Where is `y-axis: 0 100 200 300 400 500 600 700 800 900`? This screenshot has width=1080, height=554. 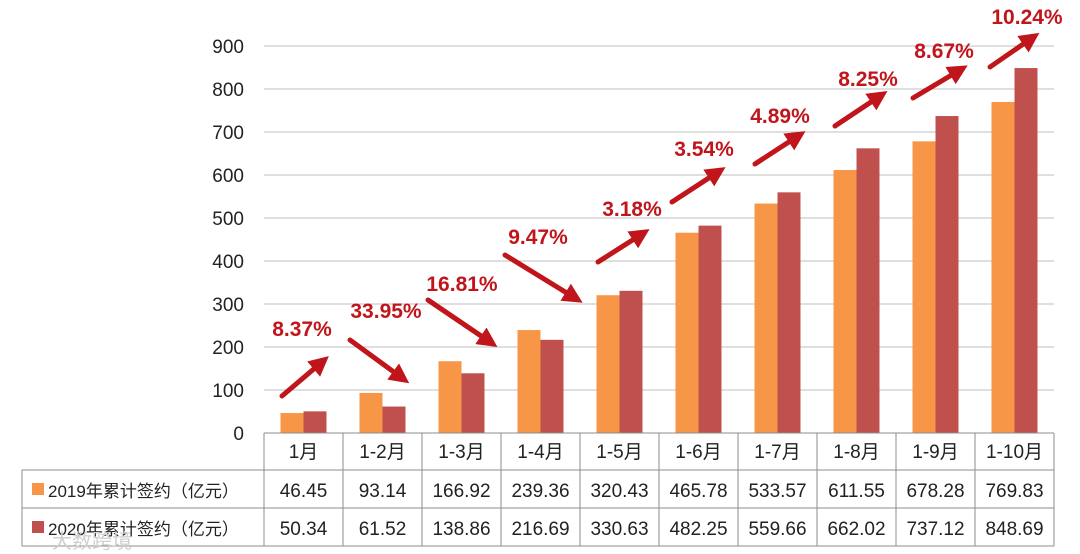 y-axis: 0 100 200 300 400 500 600 700 800 900 is located at coordinates (228, 241).